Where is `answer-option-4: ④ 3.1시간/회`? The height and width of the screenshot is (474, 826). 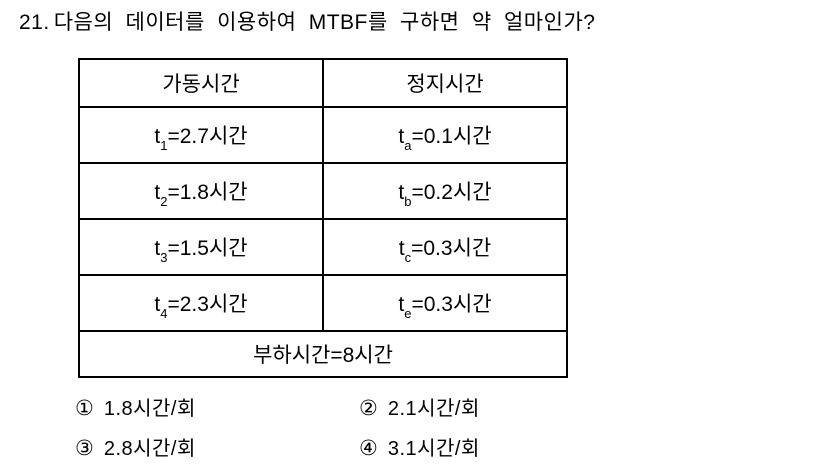 answer-option-4: ④ 3.1시간/회 is located at coordinates (419, 449).